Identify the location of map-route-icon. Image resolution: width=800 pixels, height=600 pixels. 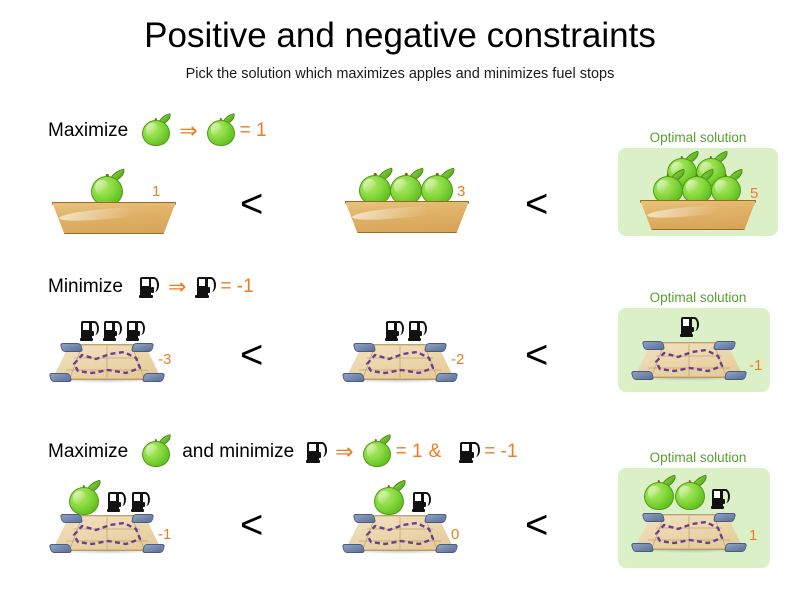
(689, 532).